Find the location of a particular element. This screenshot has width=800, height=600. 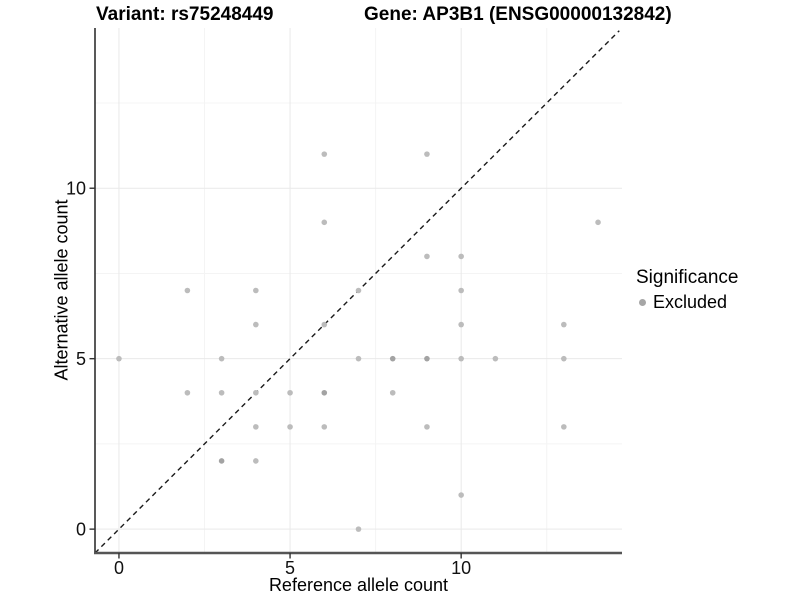

y-tick-label: 0 is located at coordinates (81, 530).